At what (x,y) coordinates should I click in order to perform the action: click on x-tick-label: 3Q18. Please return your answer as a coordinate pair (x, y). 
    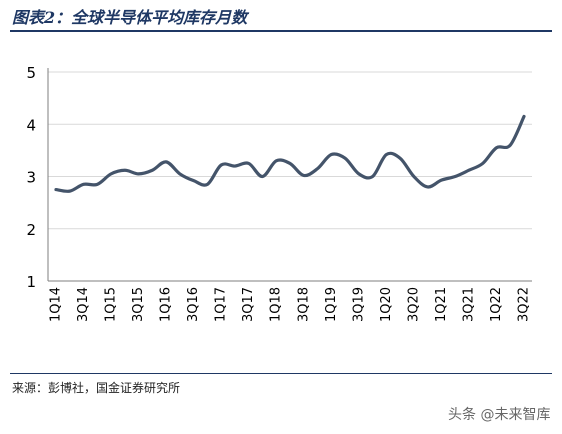
    Looking at the image, I should click on (303, 304).